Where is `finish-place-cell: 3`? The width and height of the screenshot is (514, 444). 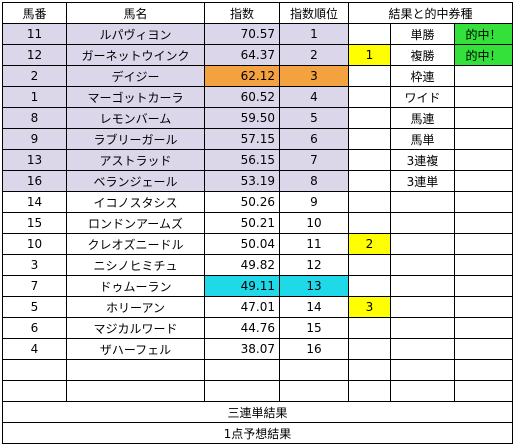 finish-place-cell: 3 is located at coordinates (369, 307).